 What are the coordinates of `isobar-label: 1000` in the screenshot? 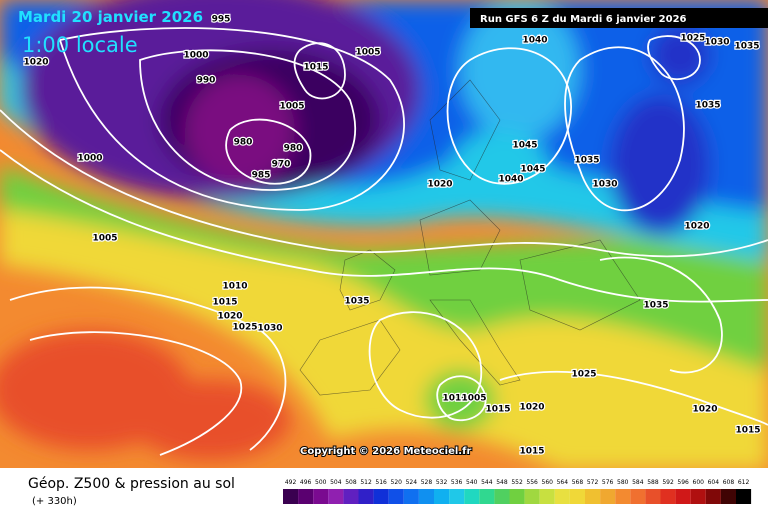 It's located at (195, 56).